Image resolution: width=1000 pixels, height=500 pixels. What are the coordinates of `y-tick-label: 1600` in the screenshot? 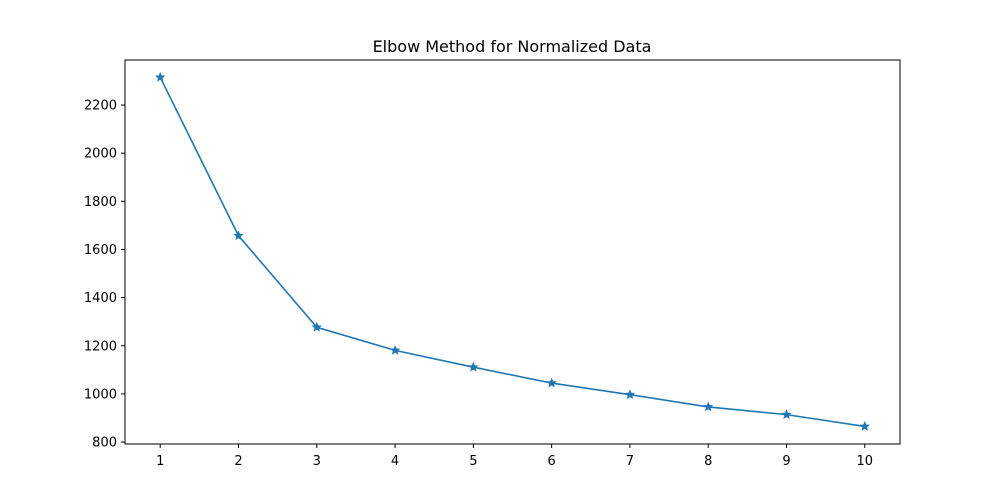 It's located at (100, 250).